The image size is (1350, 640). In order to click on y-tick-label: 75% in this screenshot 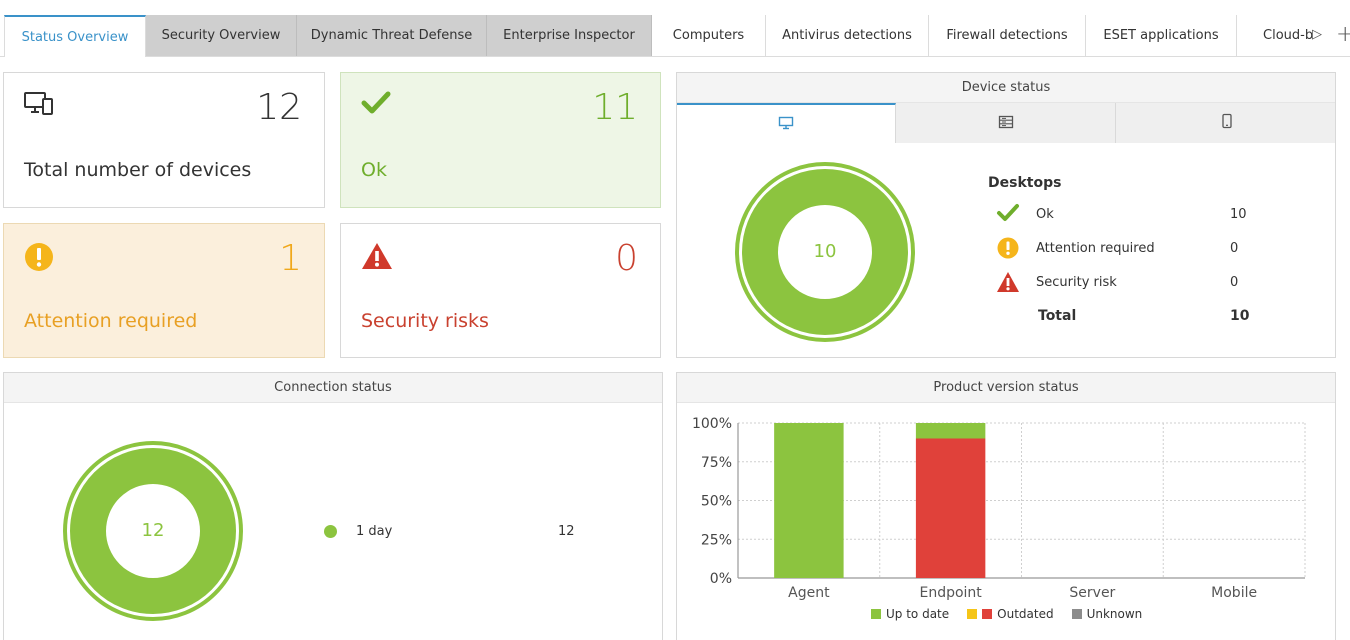, I will do `click(716, 463)`.